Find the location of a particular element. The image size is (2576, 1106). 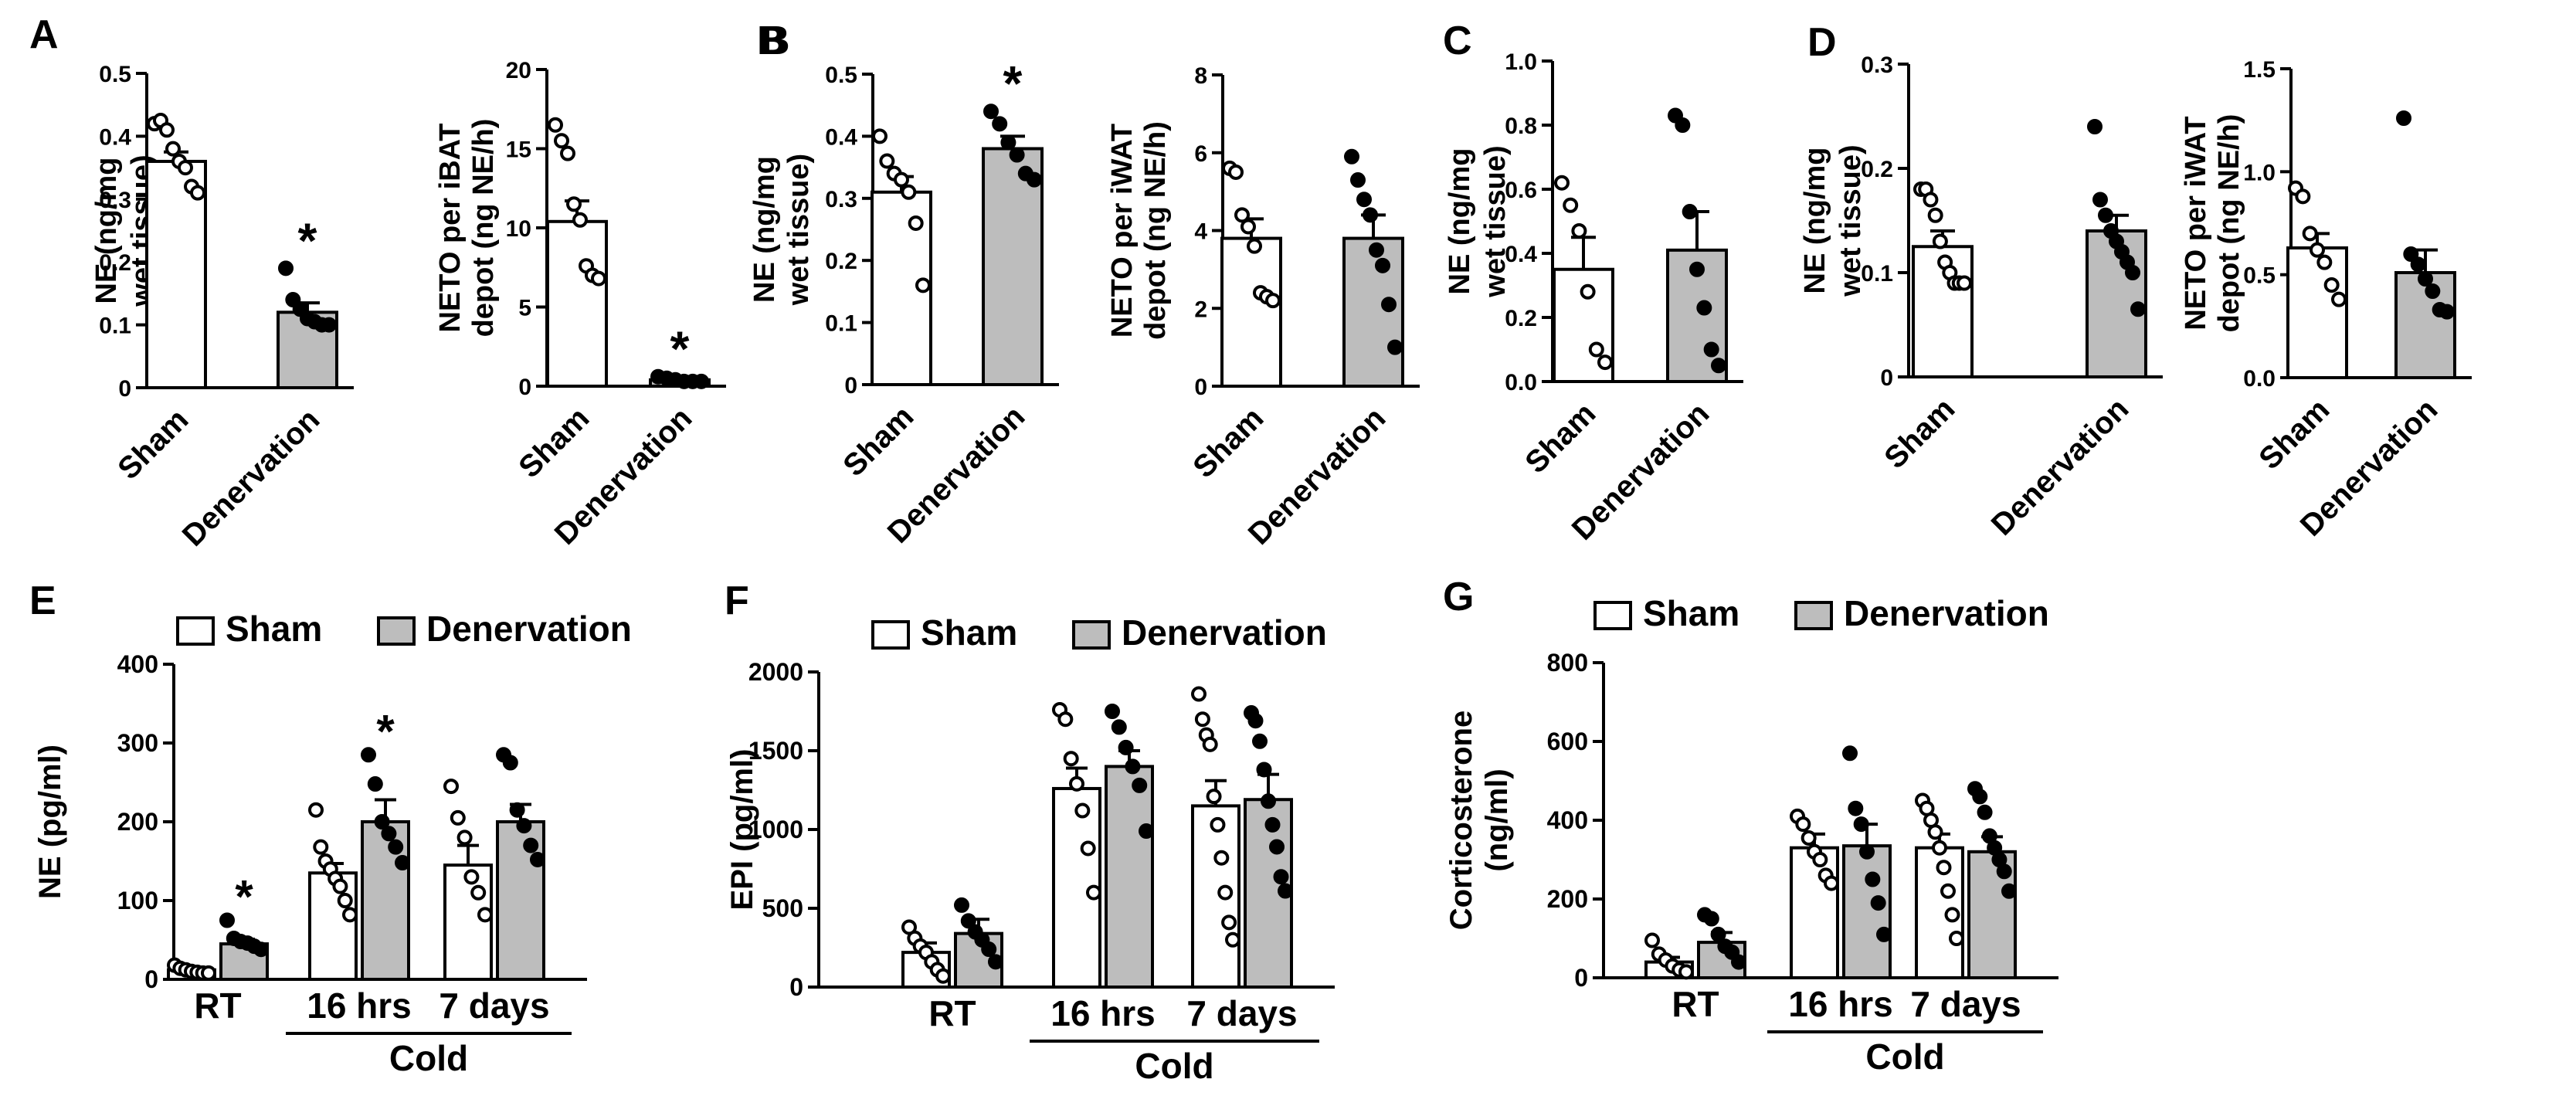

grp1-group-label: 7 days is located at coordinates (1241, 1013).